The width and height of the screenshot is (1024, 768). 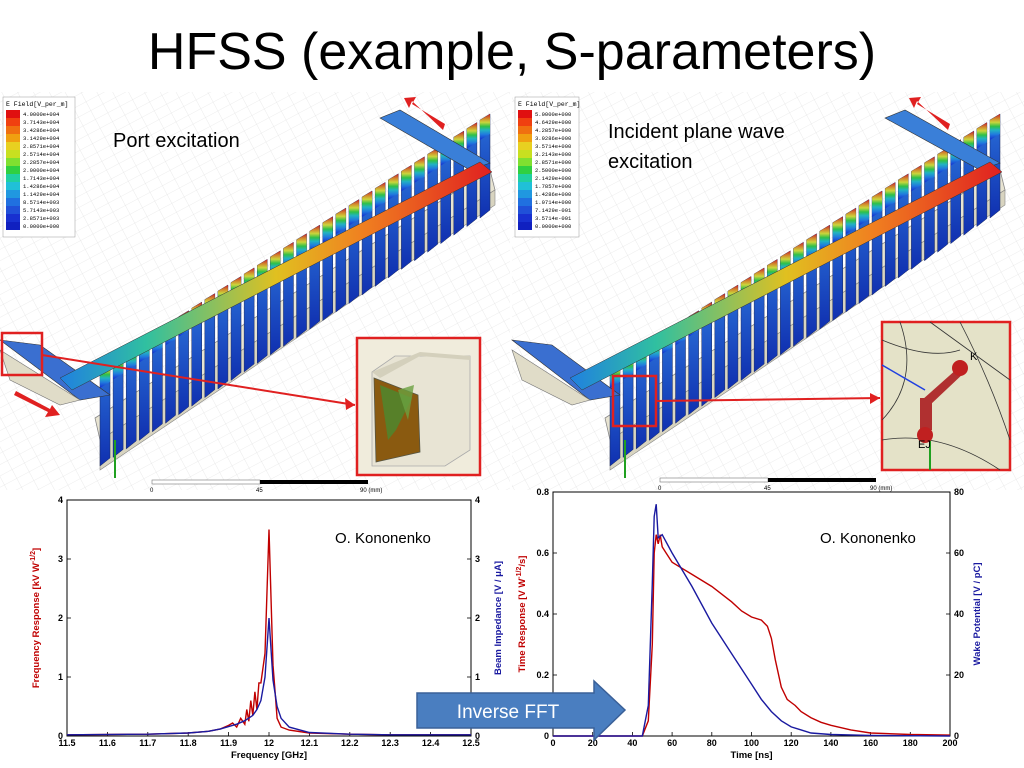 I want to click on x-tick-label: 0, so click(x=552, y=743).